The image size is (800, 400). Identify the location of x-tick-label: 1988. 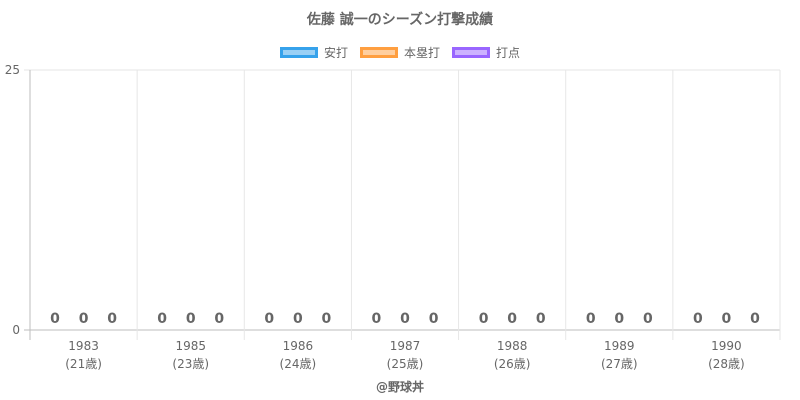
(512, 346).